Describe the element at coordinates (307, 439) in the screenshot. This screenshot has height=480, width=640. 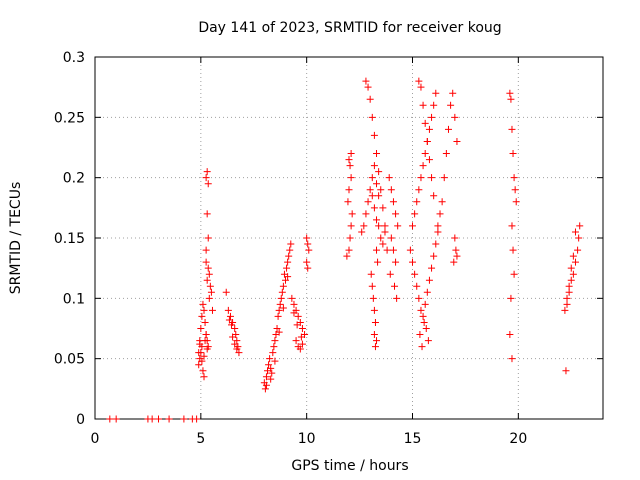
I see `x-tick-label: 10` at that location.